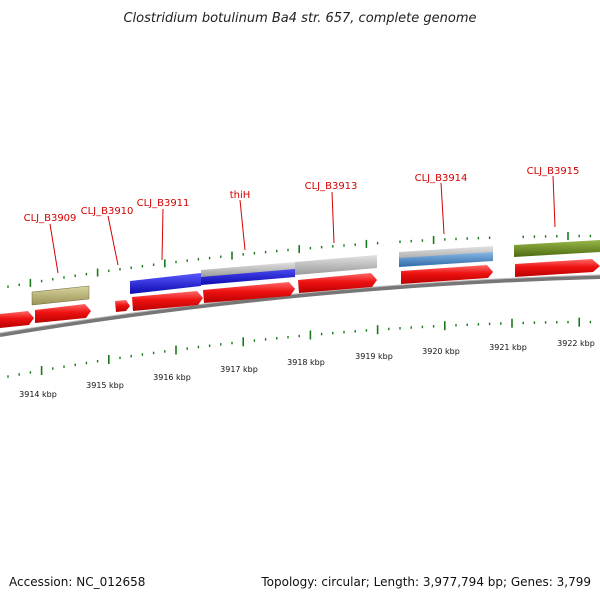 The width and height of the screenshot is (600, 600). I want to click on leader-b3915, so click(554, 201).